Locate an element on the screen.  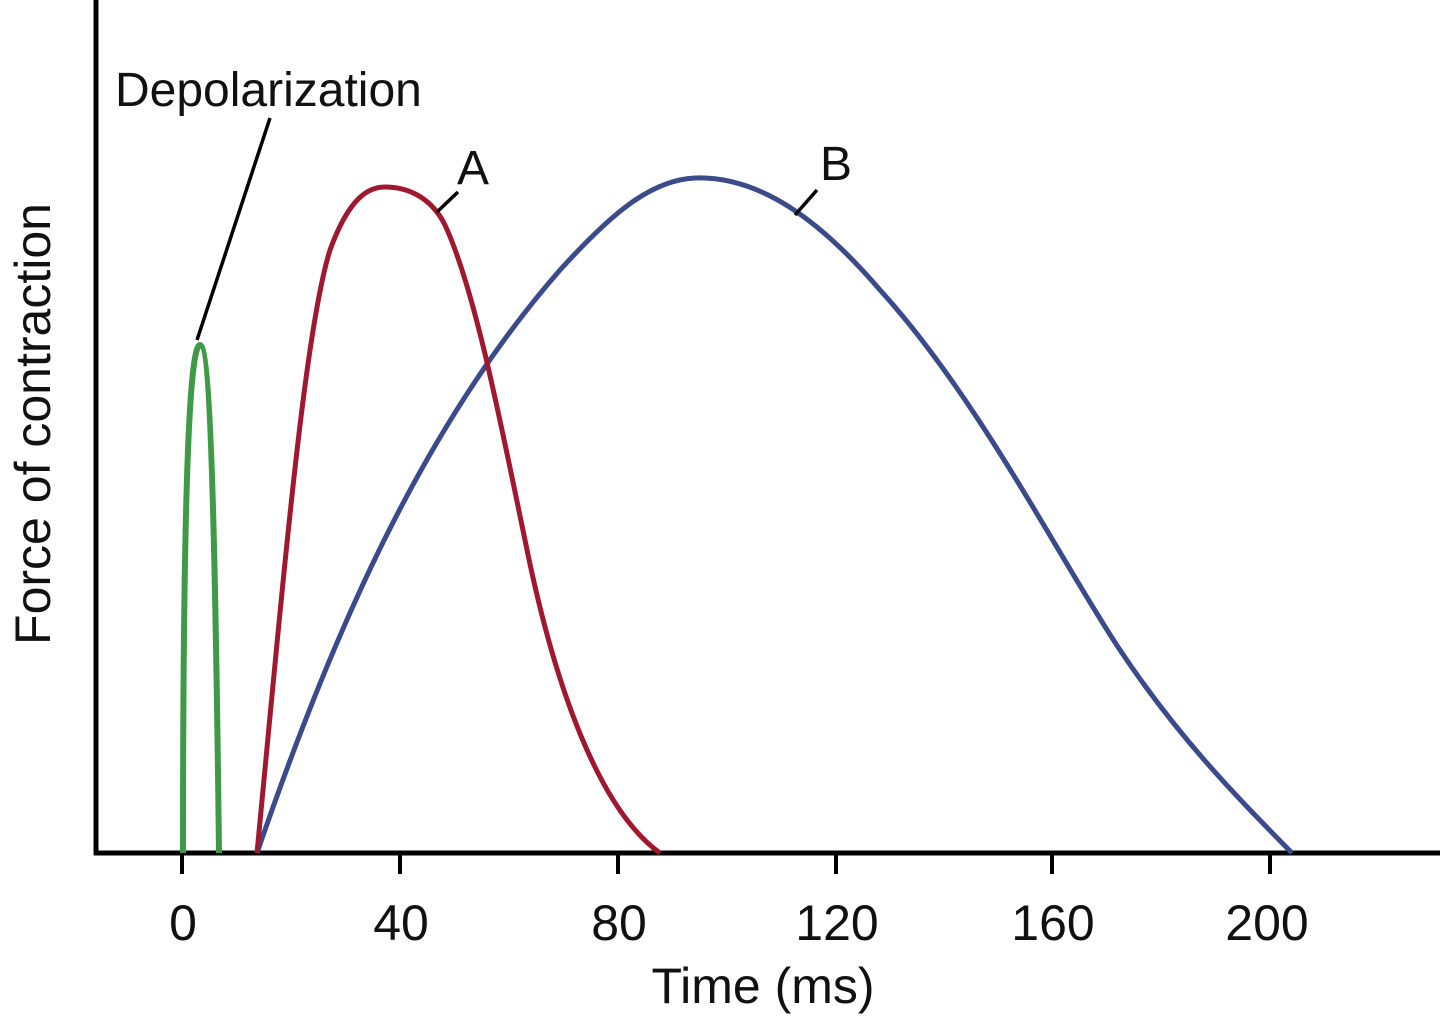
depolarization-label: Depolarization is located at coordinates (268, 90).